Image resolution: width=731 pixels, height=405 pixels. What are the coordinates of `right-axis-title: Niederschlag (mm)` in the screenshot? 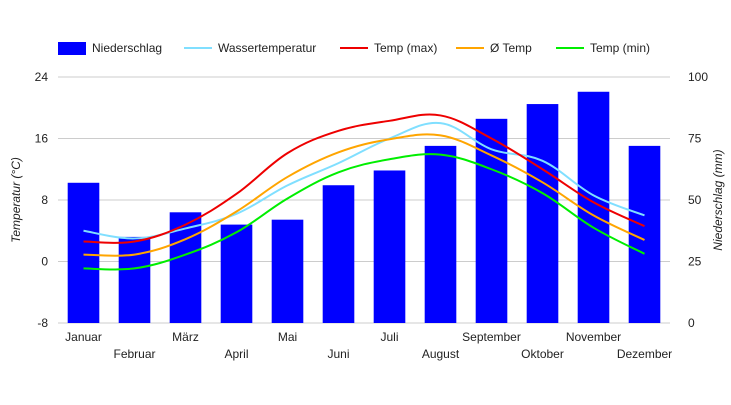 It's located at (718, 199).